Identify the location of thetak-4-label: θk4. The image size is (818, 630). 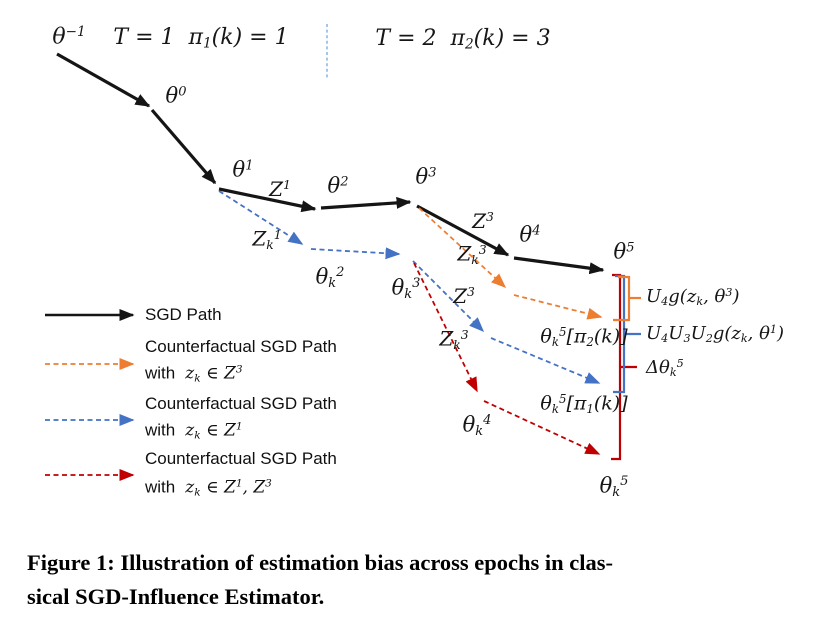
(477, 425).